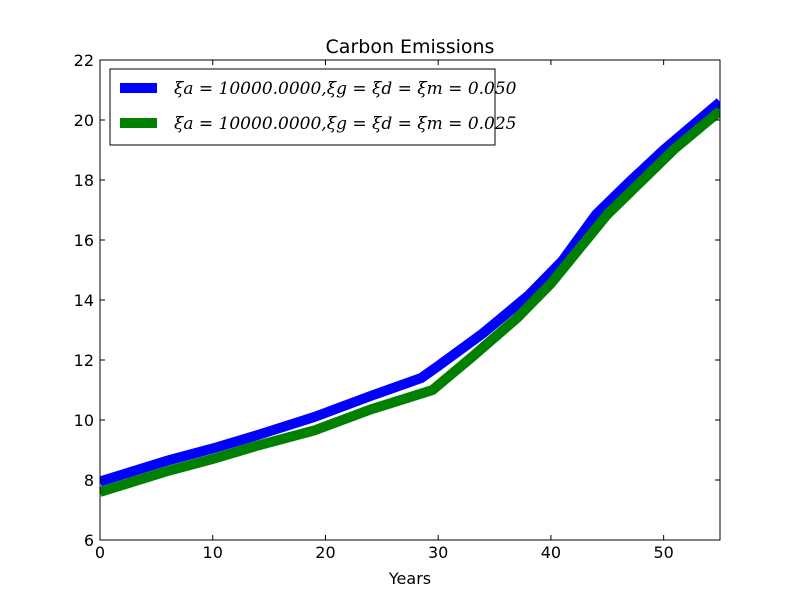 The image size is (800, 600). I want to click on y-tick-label: 8, so click(89, 480).